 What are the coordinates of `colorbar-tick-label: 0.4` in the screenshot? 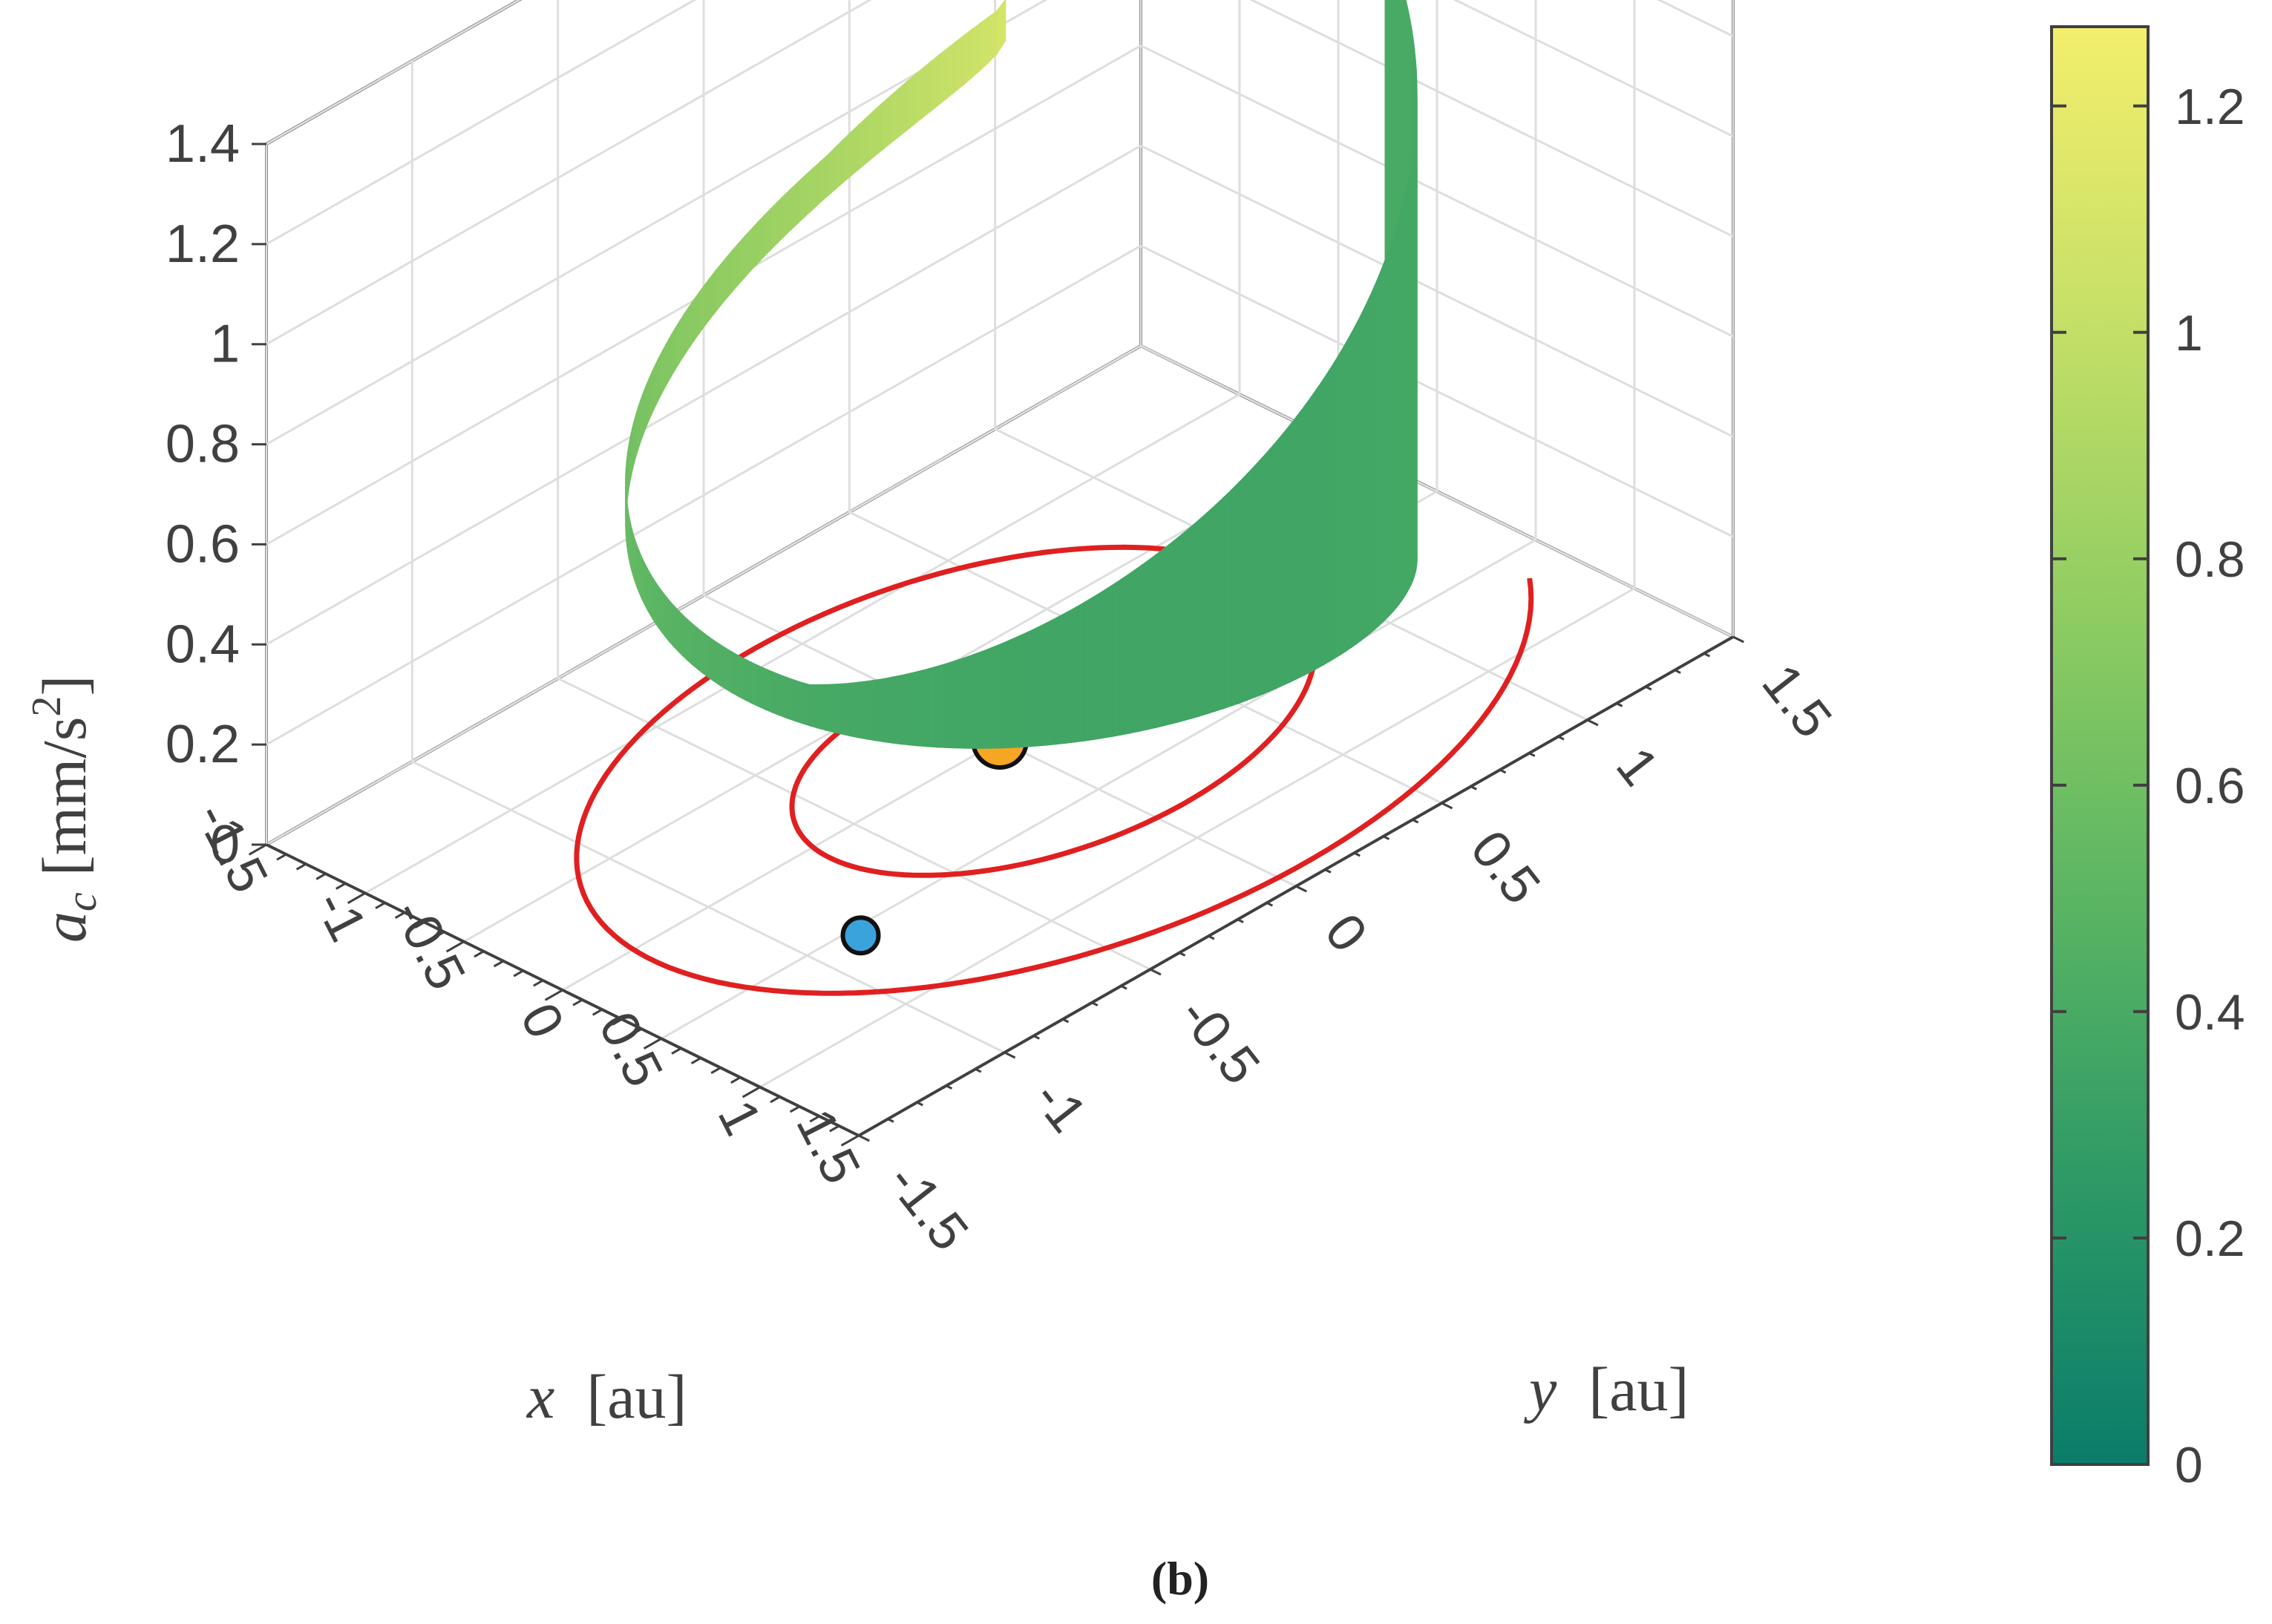 It's located at (2210, 1013).